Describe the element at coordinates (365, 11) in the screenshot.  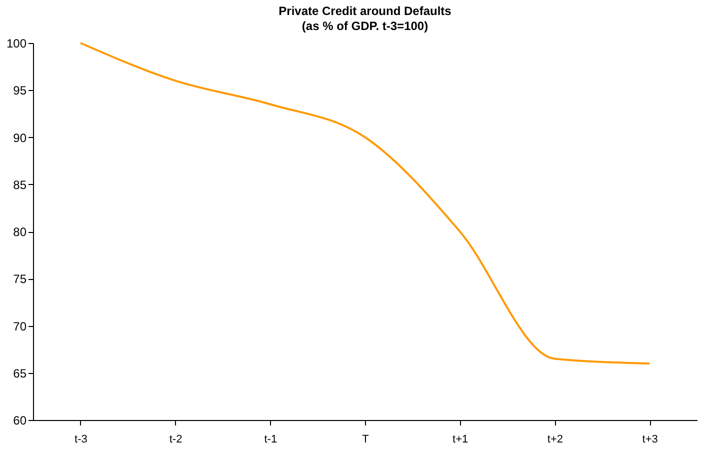
I see `chart-title: Private Credit around Defaults` at that location.